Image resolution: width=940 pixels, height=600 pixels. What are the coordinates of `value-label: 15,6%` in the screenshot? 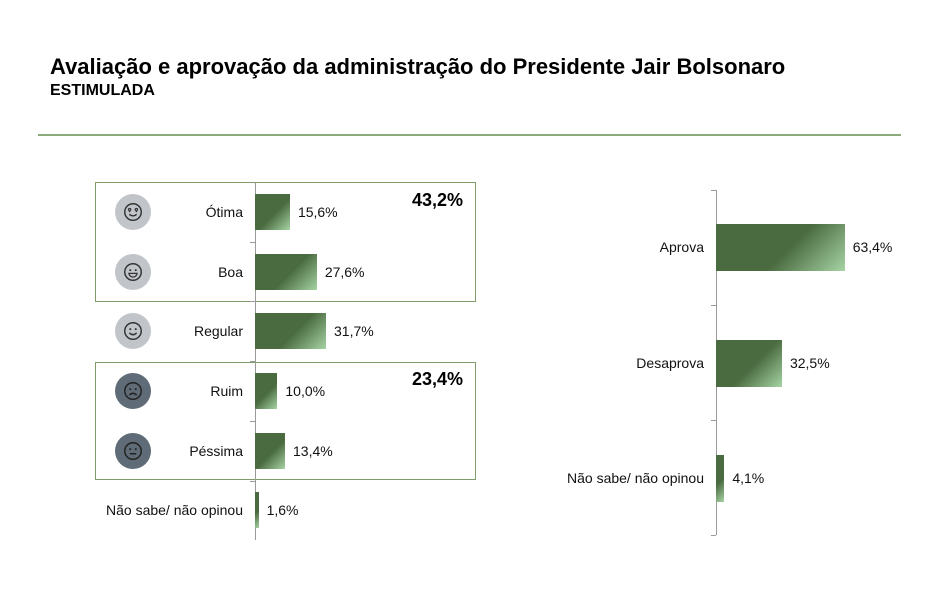 It's located at (317, 211).